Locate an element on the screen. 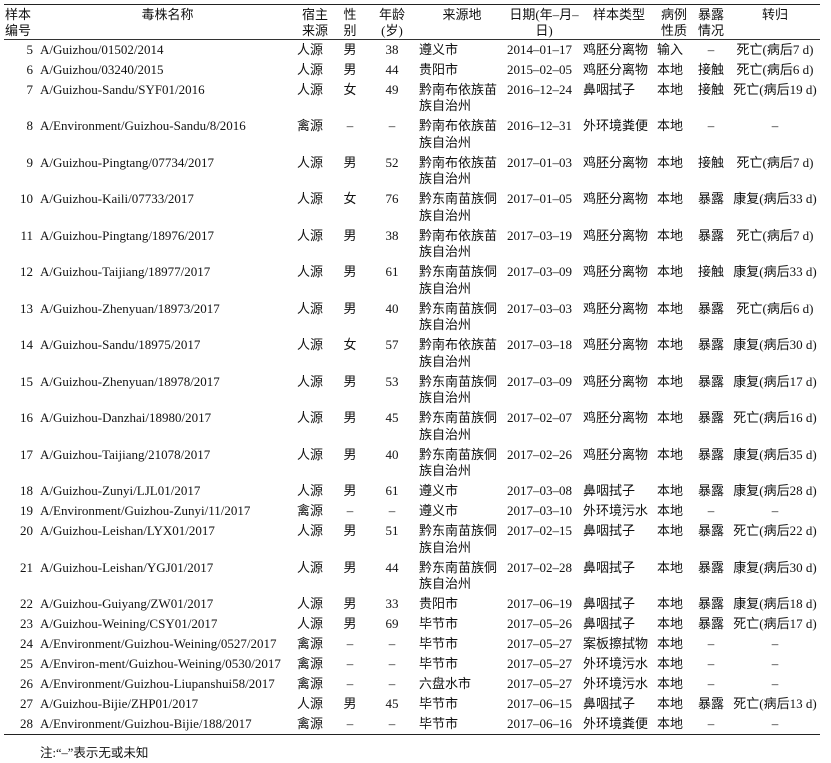  cell-sample-no: 8 is located at coordinates (30, 126).